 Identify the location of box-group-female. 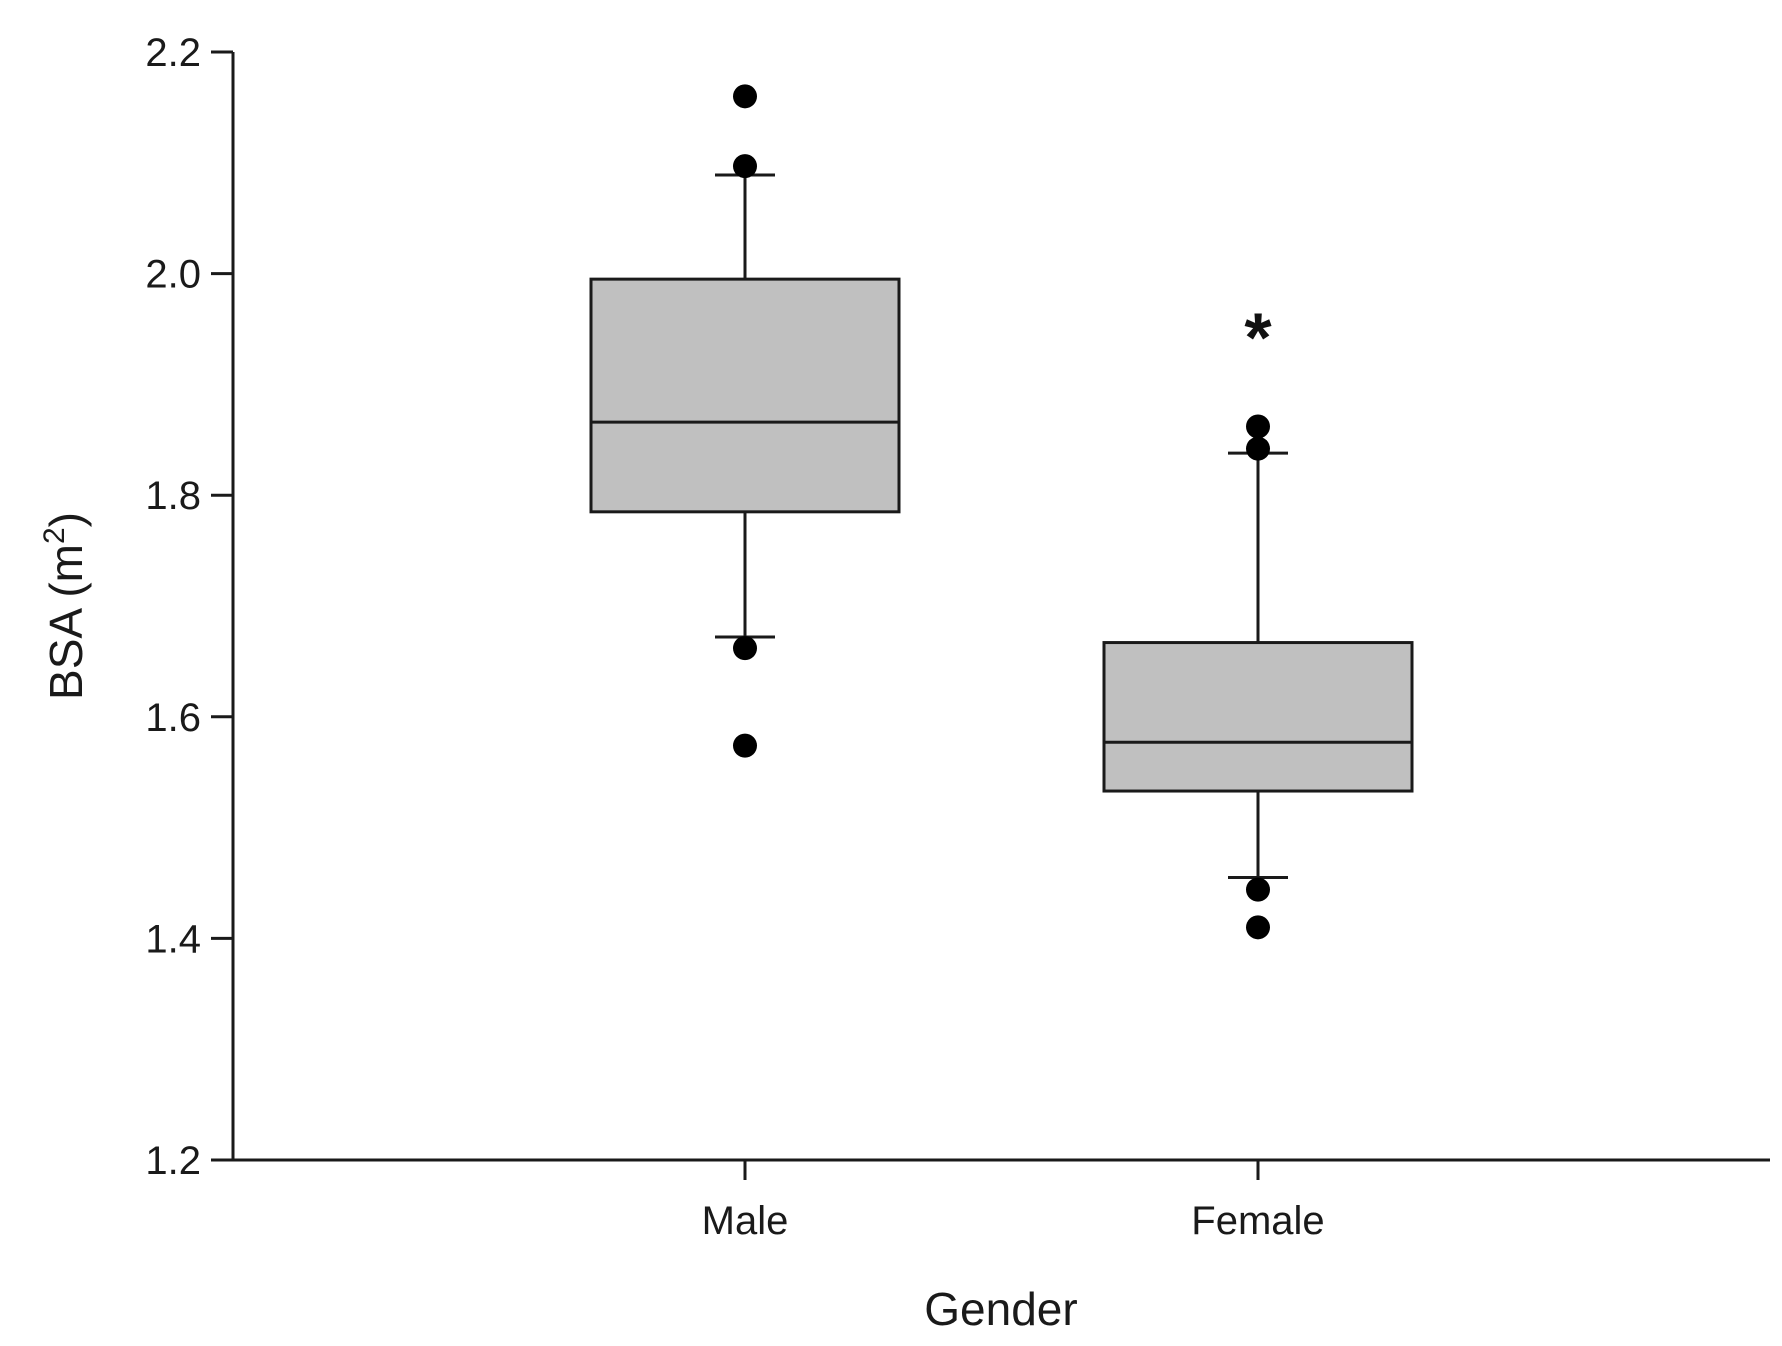
(1258, 677).